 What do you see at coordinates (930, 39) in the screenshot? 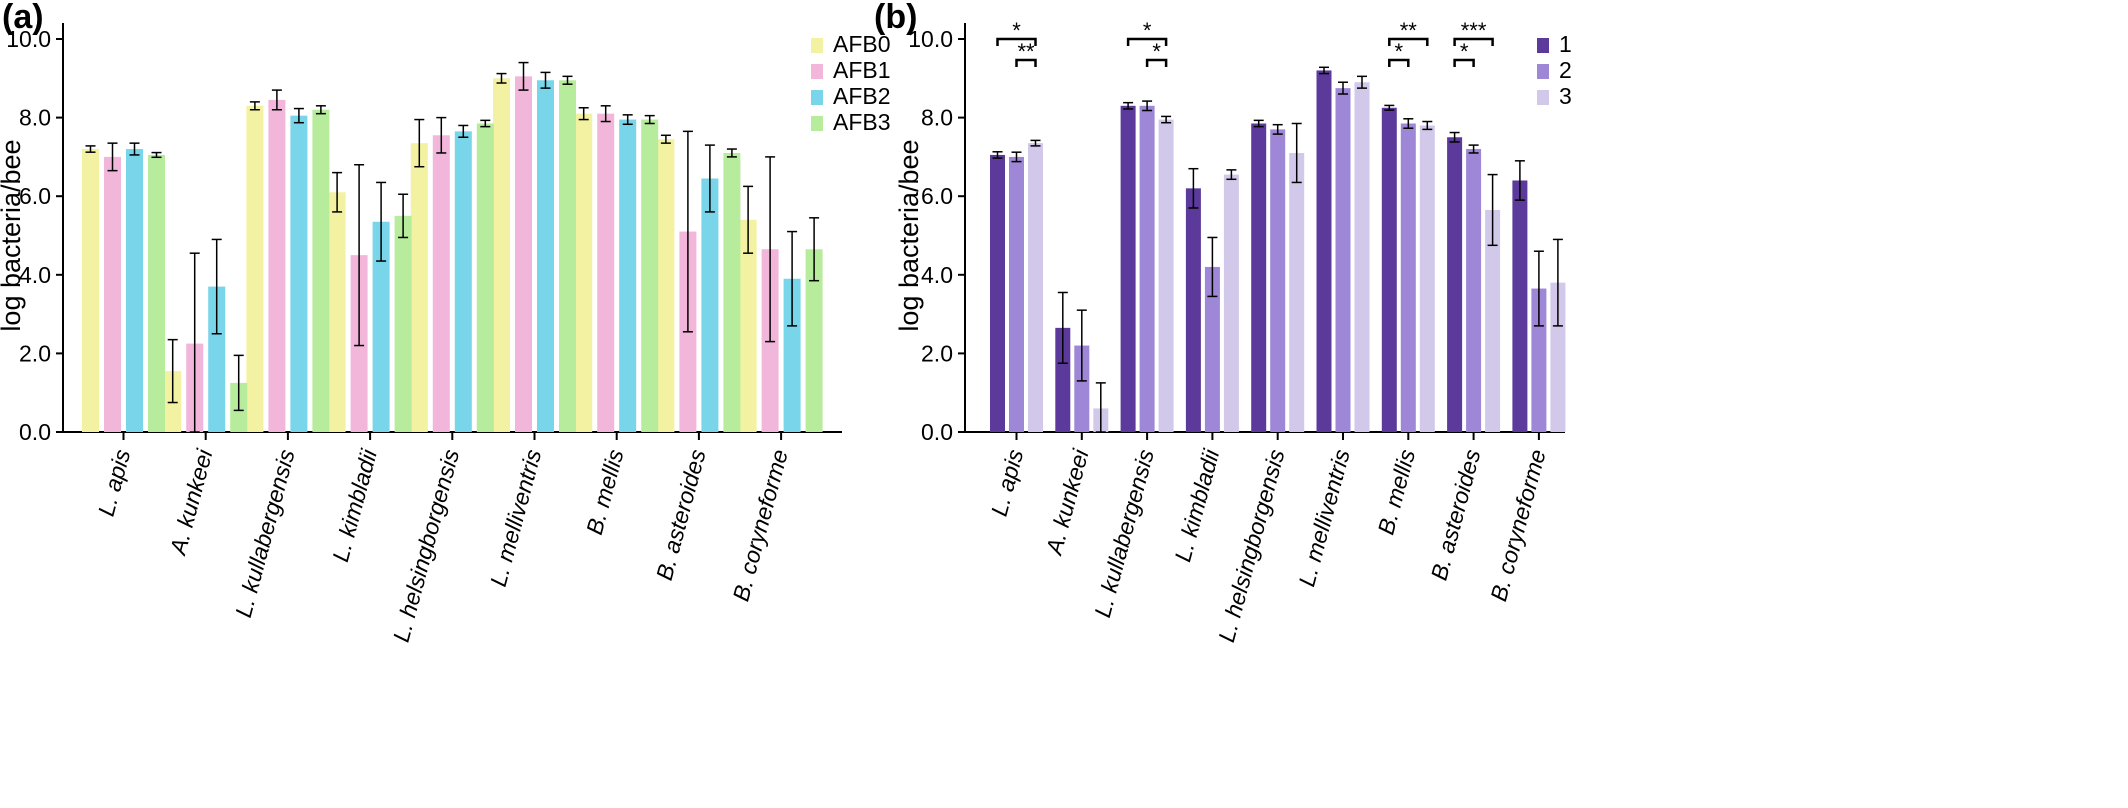
I see `panel-b-y-tick-label: 10.0` at bounding box center [930, 39].